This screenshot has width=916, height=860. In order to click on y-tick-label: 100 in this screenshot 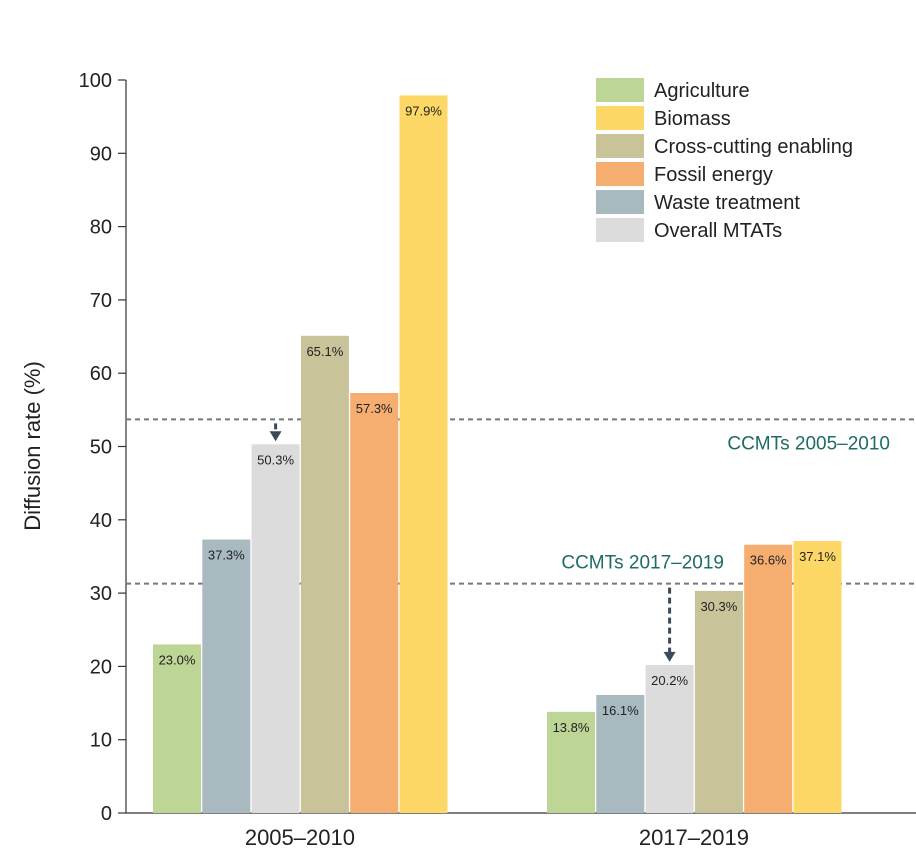, I will do `click(95, 81)`.